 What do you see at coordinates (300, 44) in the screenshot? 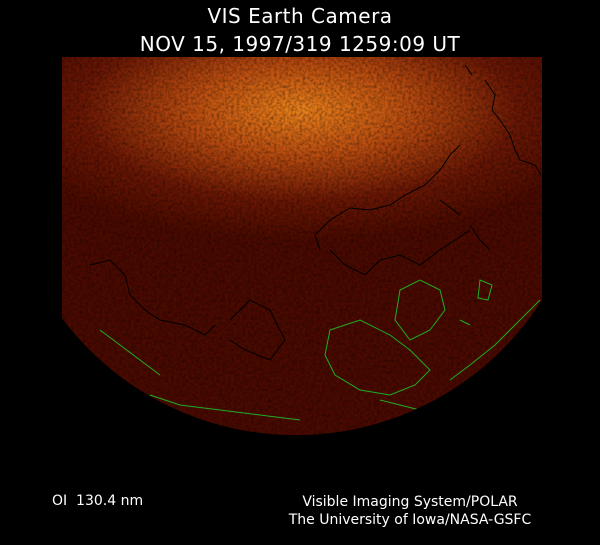
I see `image-timestamp: NOV 15, 1997/319 1259:09 UT` at bounding box center [300, 44].